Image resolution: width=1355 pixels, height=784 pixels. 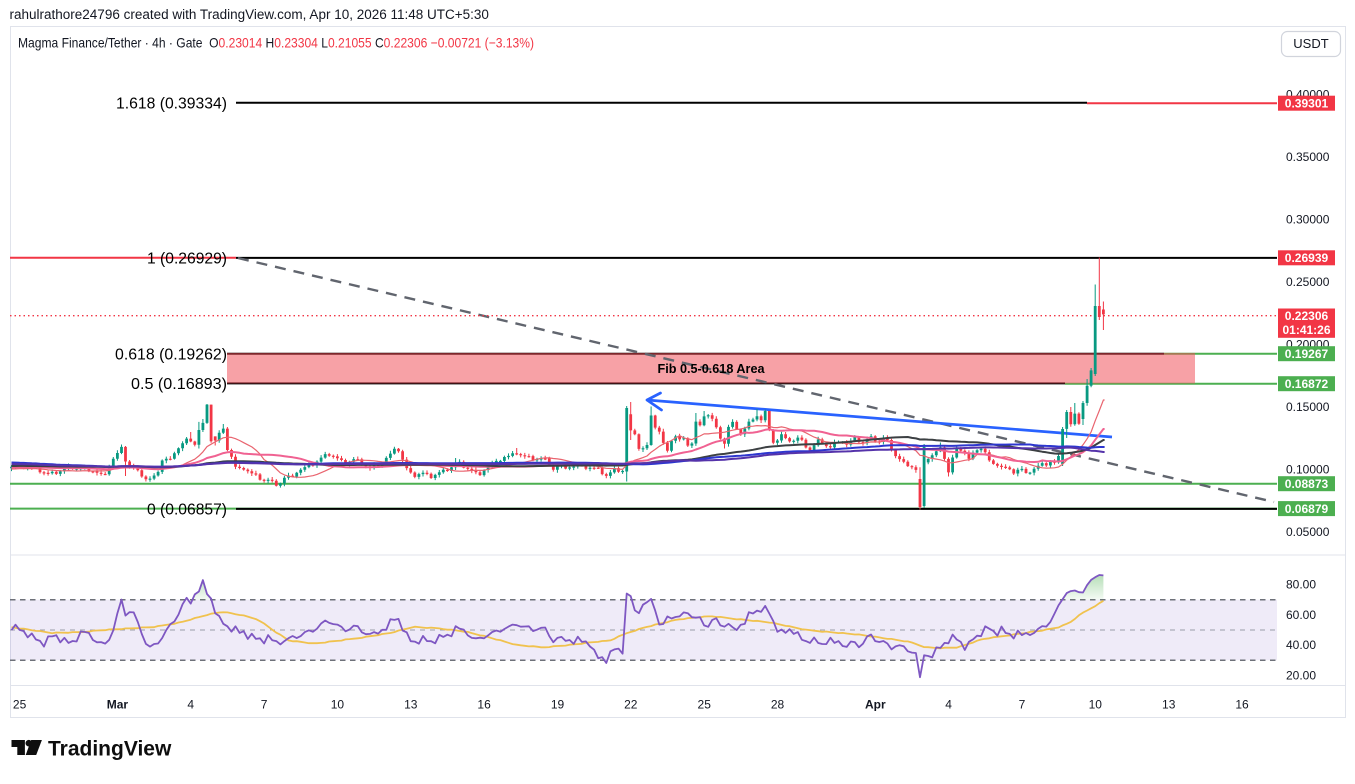 What do you see at coordinates (1307, 103) in the screenshot?
I see `svg-text: 0.39301` at bounding box center [1307, 103].